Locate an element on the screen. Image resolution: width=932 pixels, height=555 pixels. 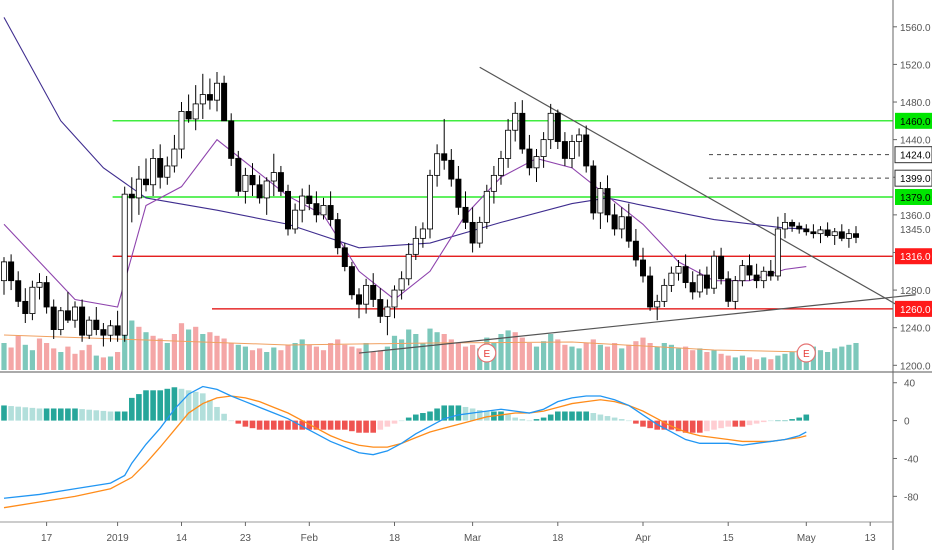
price-badge-label: 1345.0 is located at coordinates (915, 230).